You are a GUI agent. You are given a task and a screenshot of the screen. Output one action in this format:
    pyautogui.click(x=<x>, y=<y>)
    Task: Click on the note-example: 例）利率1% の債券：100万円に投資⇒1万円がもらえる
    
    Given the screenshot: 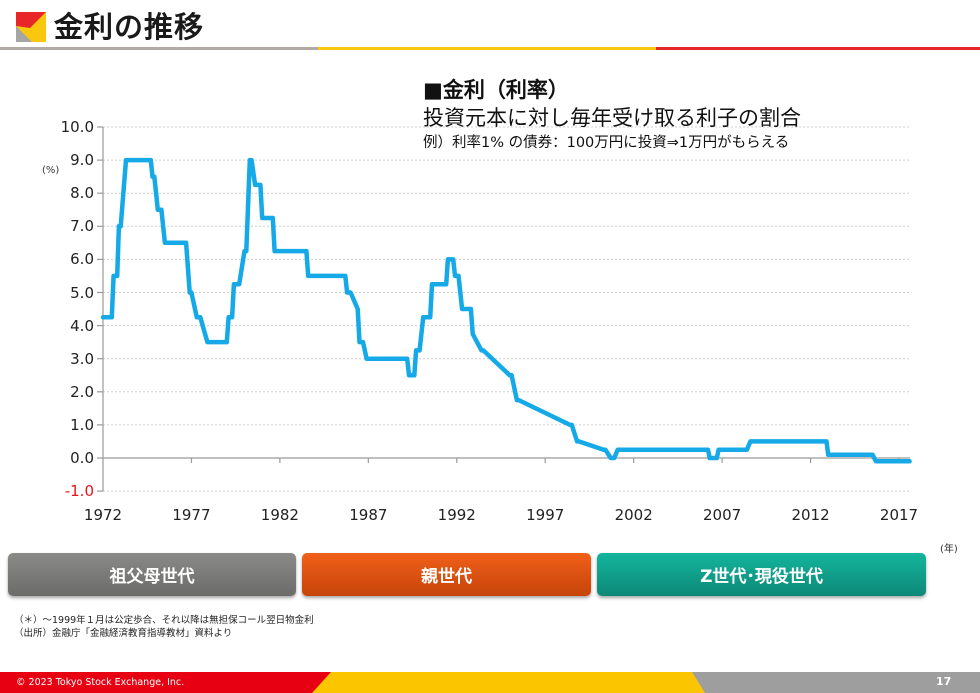 What is the action you would take?
    pyautogui.click(x=606, y=143)
    